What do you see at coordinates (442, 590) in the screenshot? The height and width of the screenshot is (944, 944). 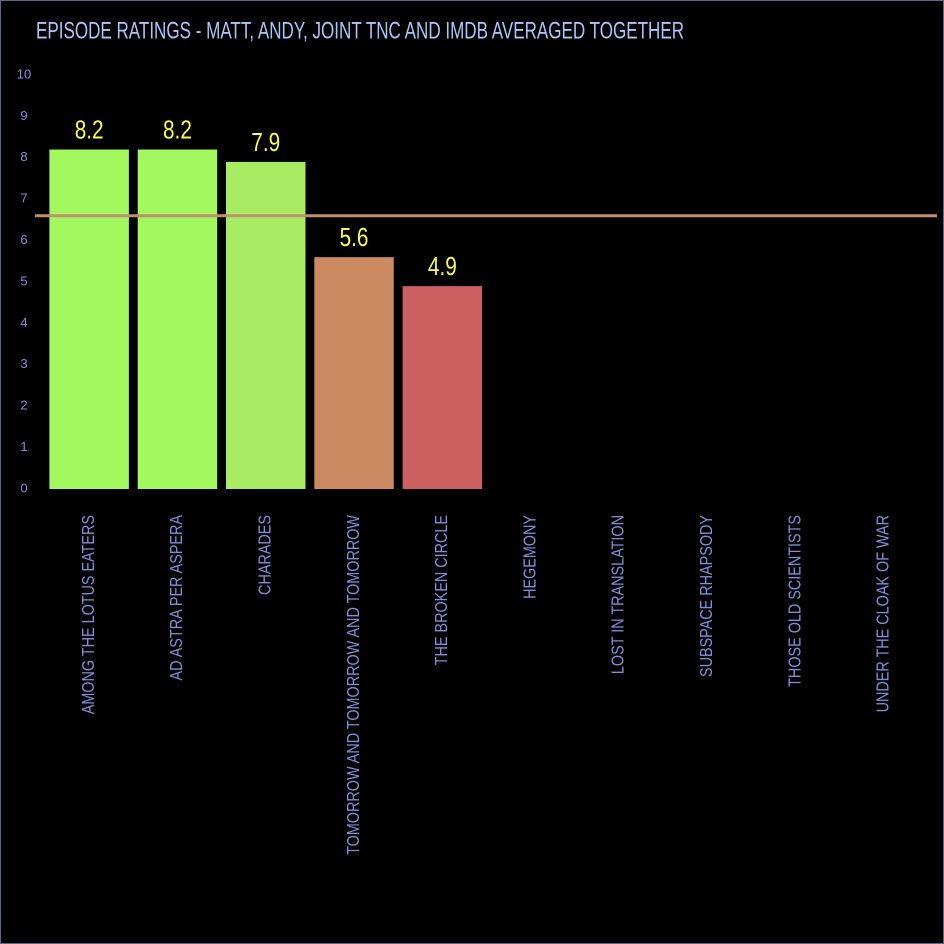 I see `x-tick-label: THE BROKEN CIRCLE` at bounding box center [442, 590].